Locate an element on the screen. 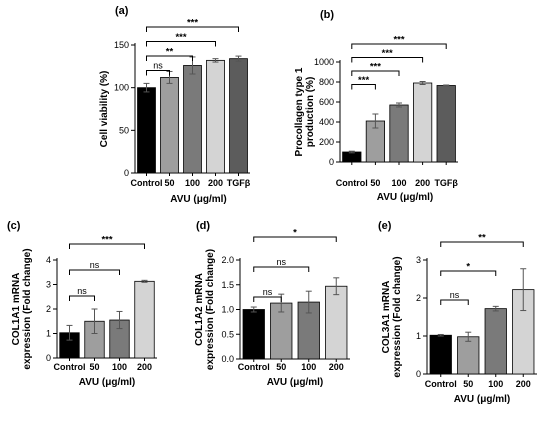 The width and height of the screenshot is (550, 423). y-tick-label: 600 is located at coordinates (326, 102).